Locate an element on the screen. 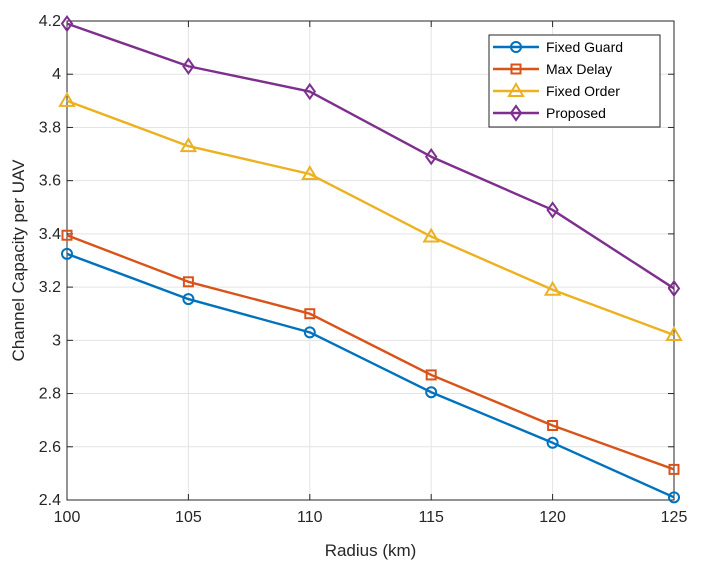 This screenshot has height=565, width=701. y-tick-label: 2.4 is located at coordinates (50, 500).